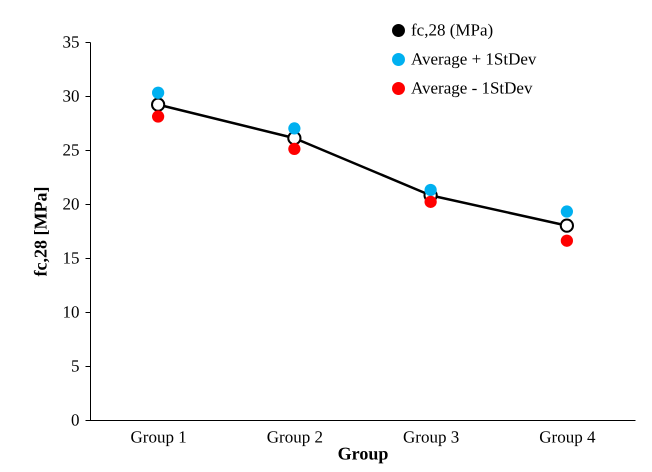 This screenshot has height=472, width=652. Describe the element at coordinates (294, 437) in the screenshot. I see `x-tick-label: Group 2` at that location.